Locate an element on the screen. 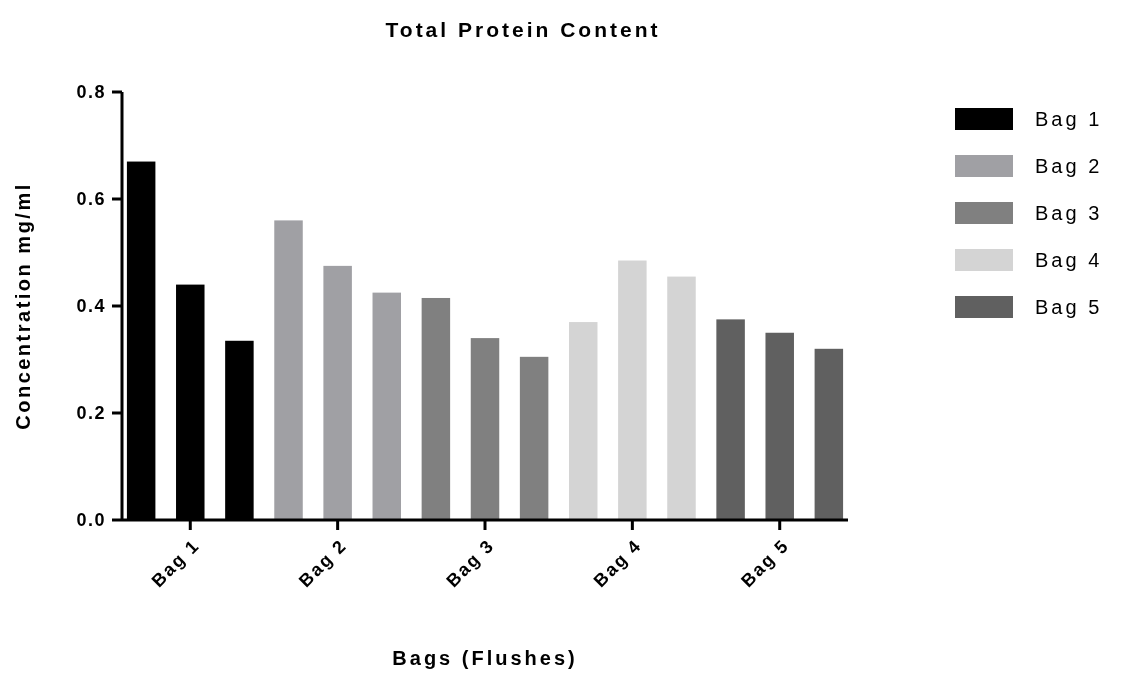 The image size is (1144, 687). y-tick-label: 0.2 is located at coordinates (91, 413).